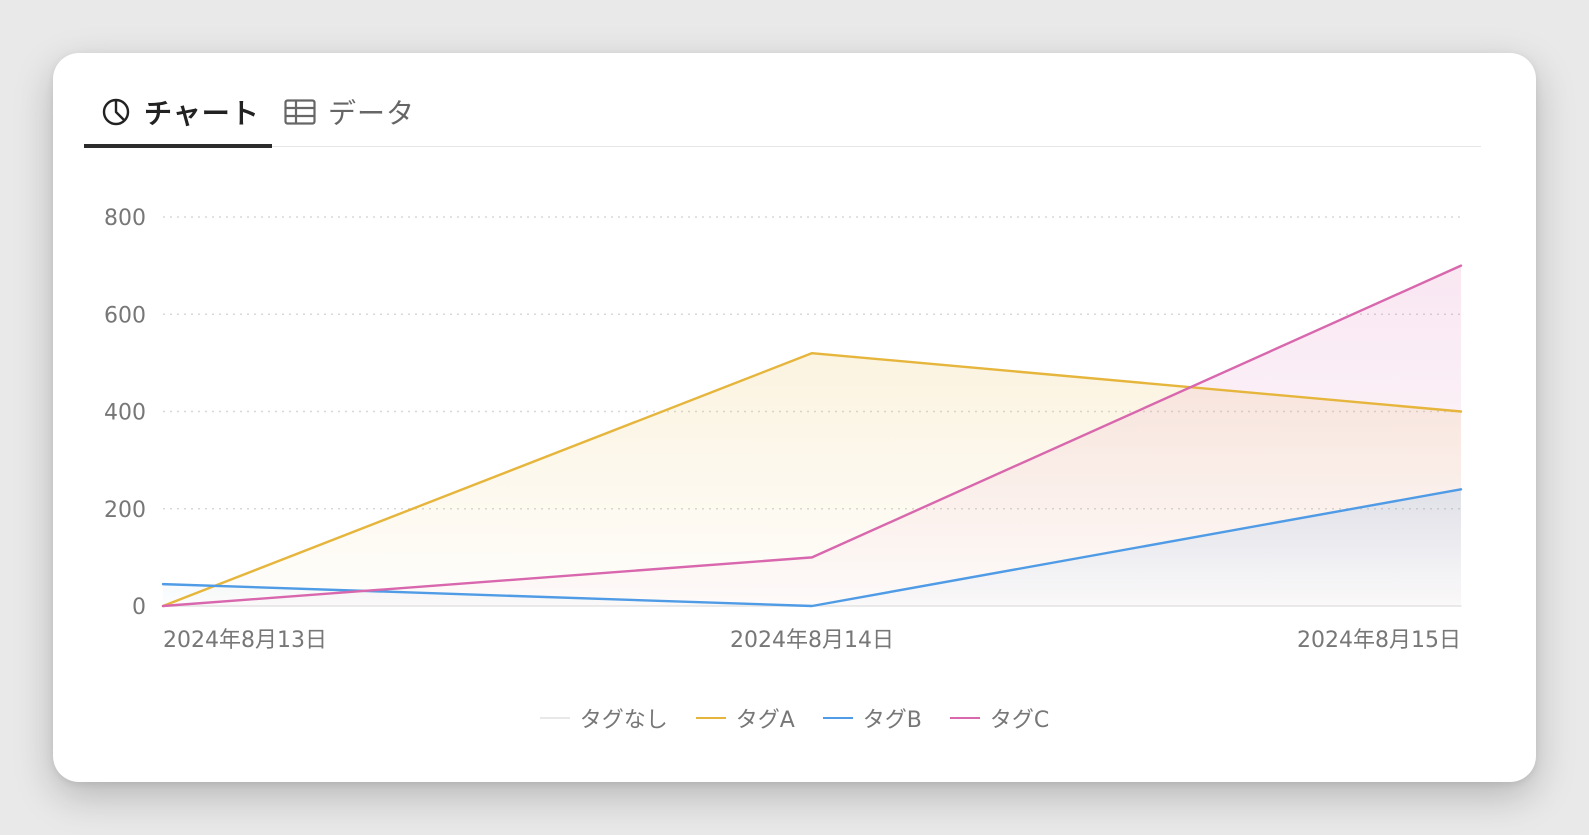 The image size is (1589, 835). What do you see at coordinates (765, 720) in the screenshot?
I see `legend-label: タグA` at bounding box center [765, 720].